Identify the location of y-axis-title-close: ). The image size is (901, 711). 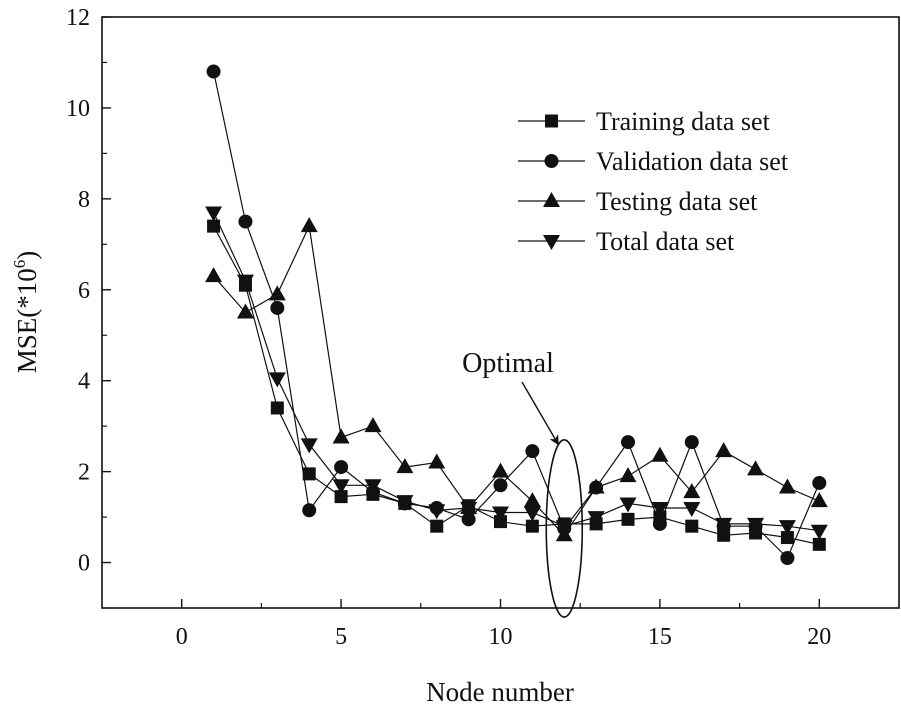
(27, 255).